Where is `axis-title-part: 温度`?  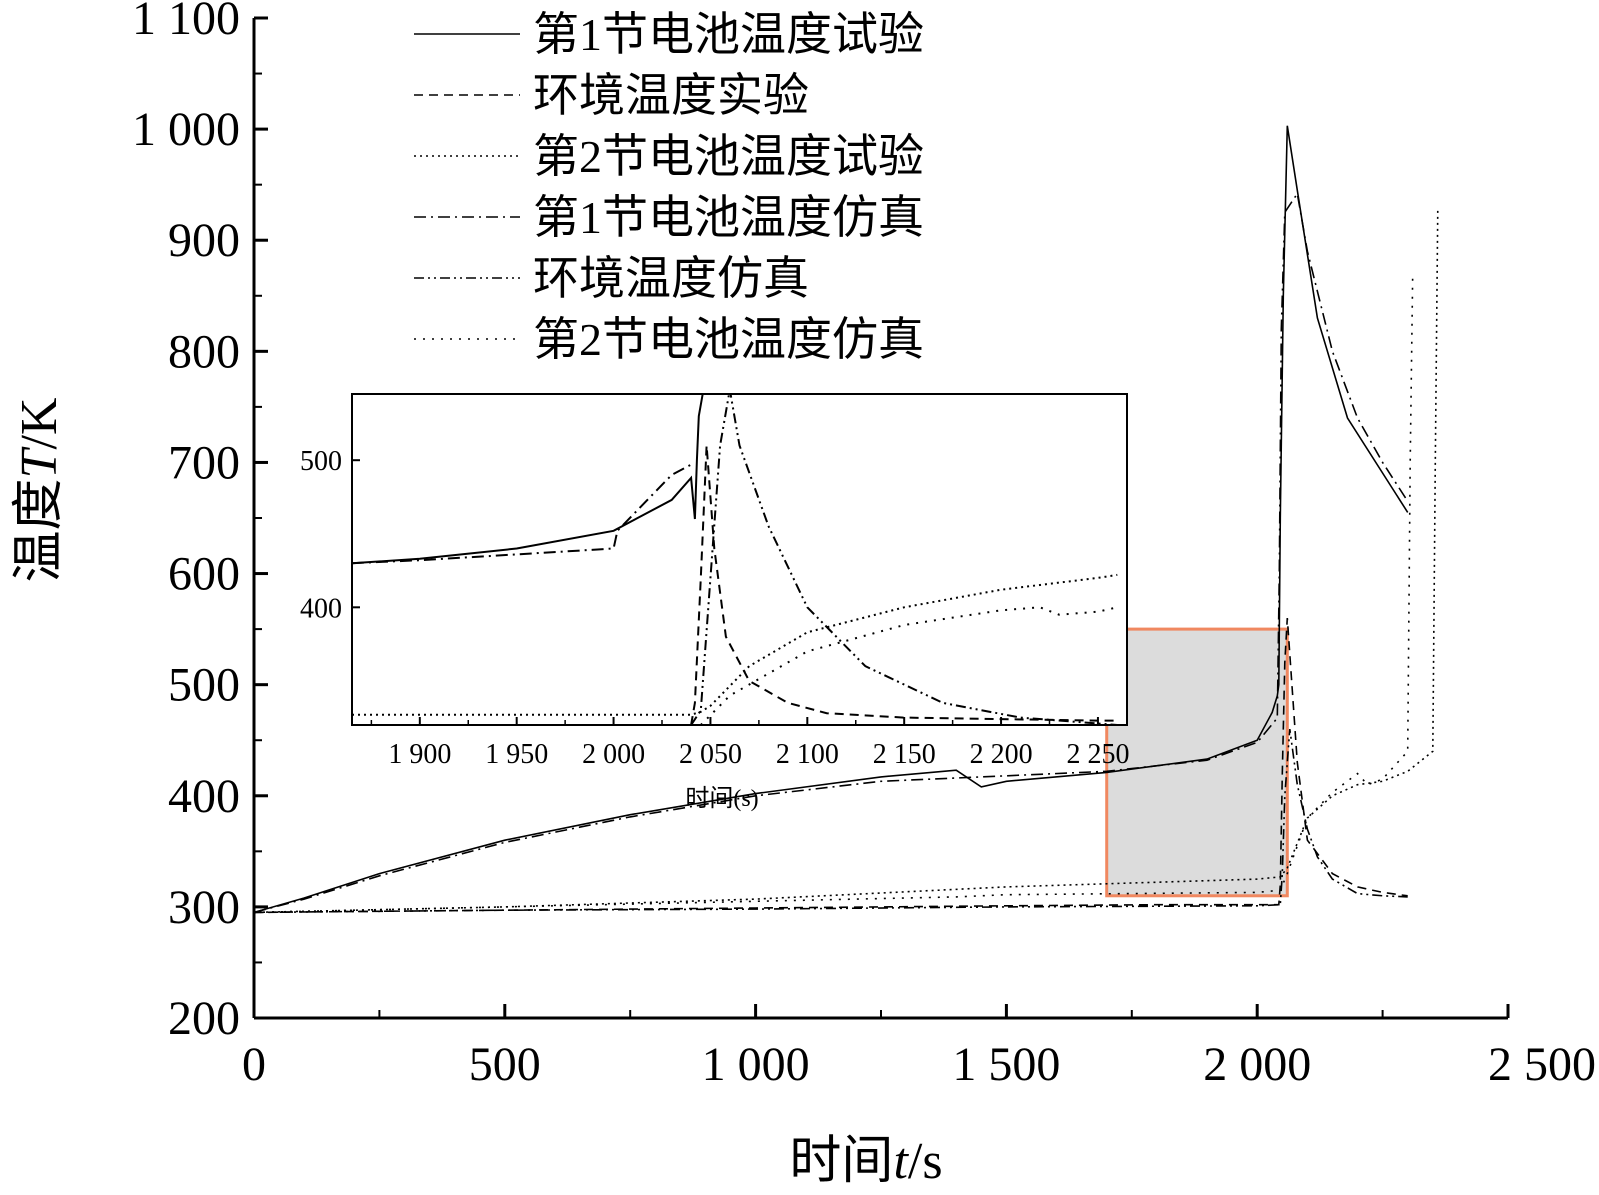
axis-title-part: 温度 is located at coordinates (39, 530).